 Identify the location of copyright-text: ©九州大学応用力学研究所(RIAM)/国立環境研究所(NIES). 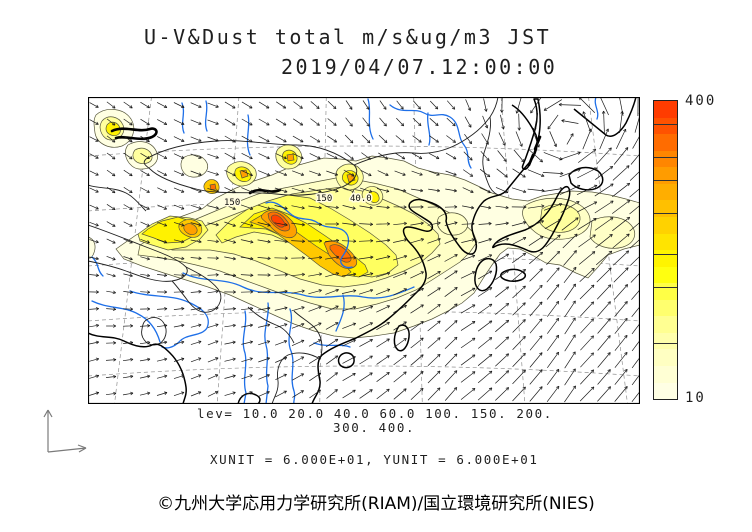
(376, 504).